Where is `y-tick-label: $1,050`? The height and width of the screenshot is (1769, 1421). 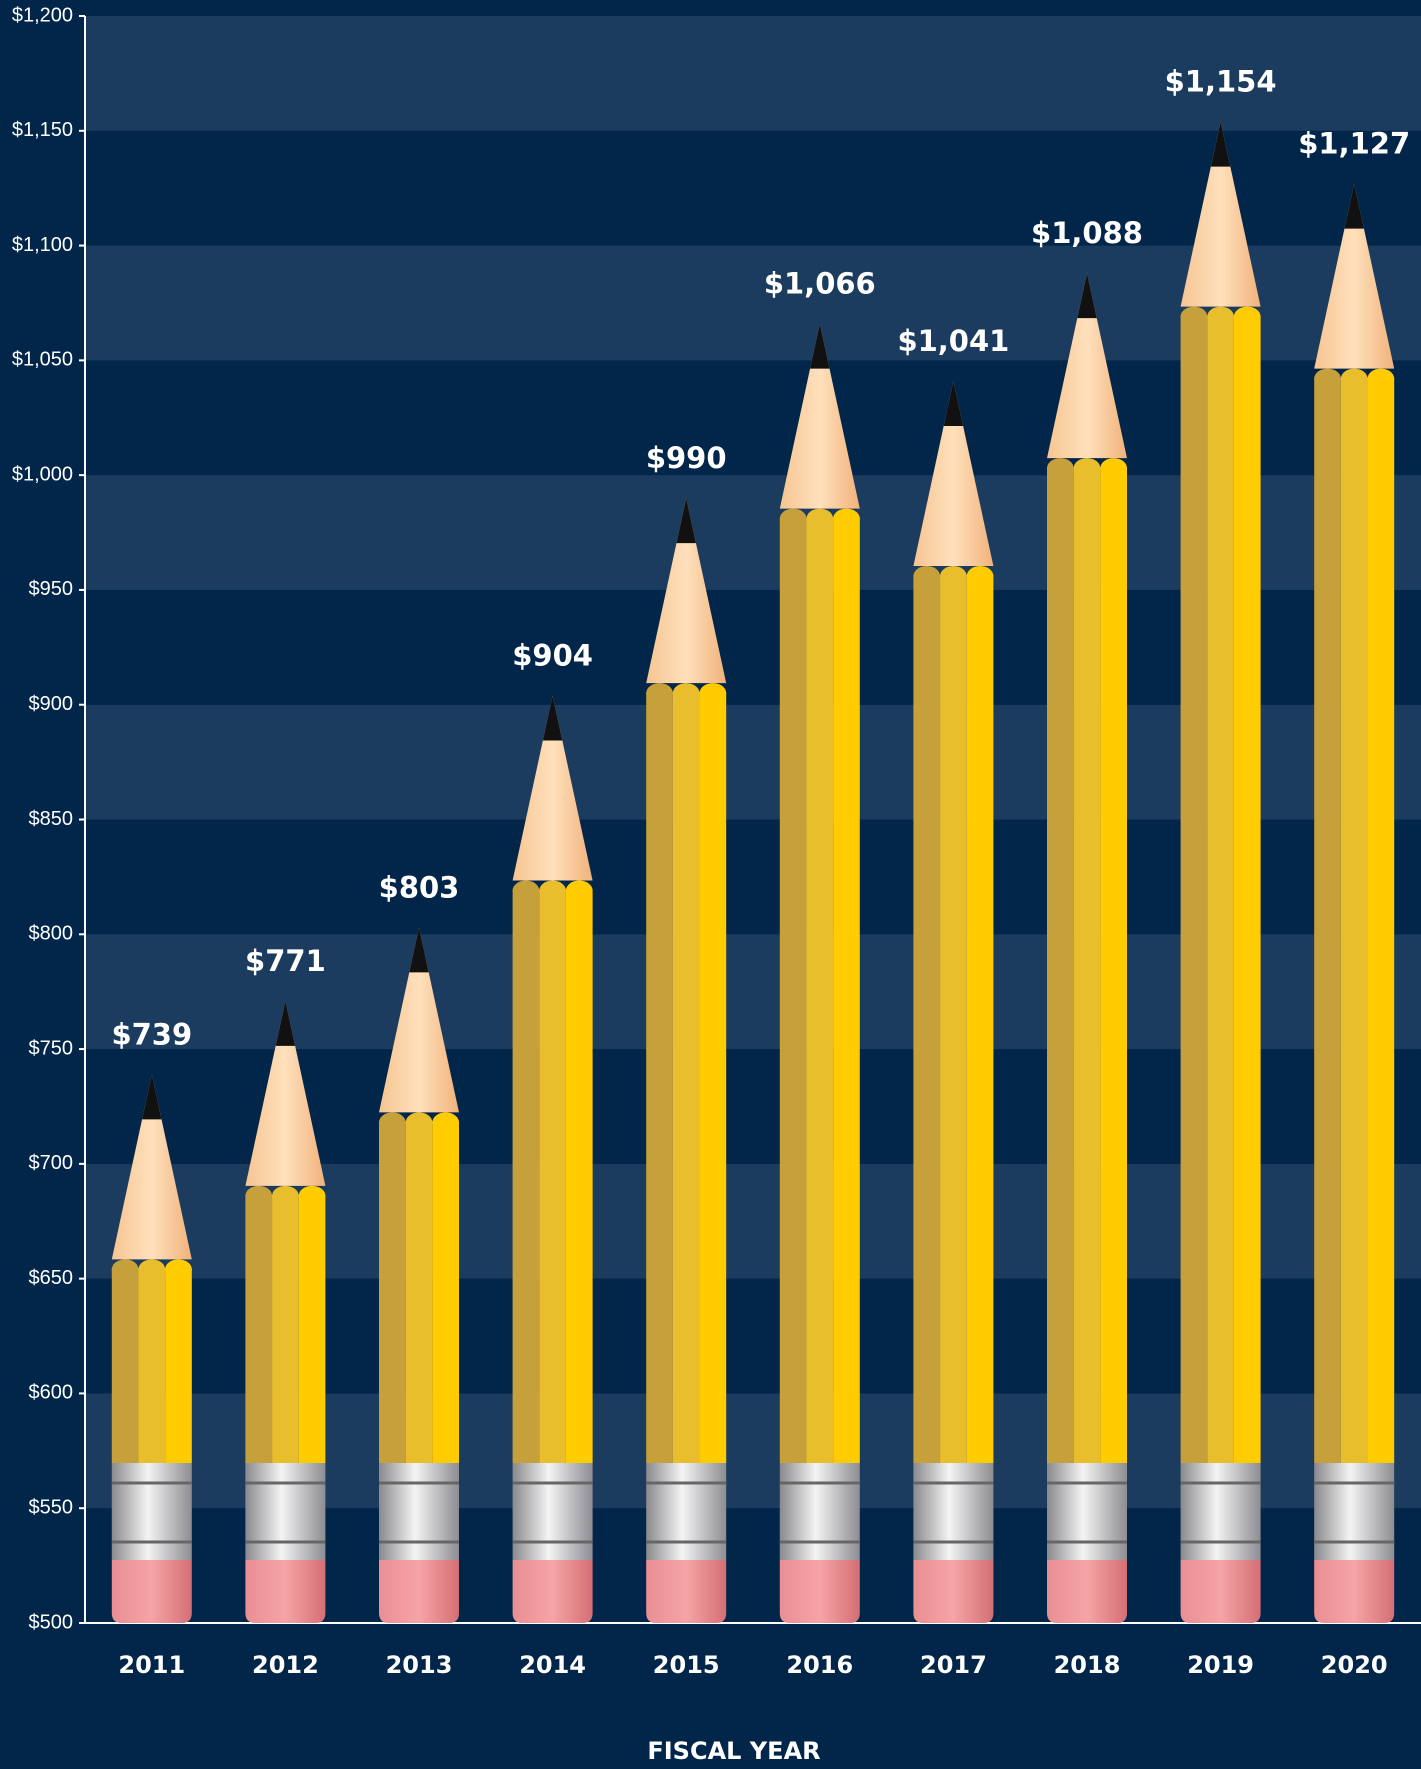 y-tick-label: $1,050 is located at coordinates (42, 360).